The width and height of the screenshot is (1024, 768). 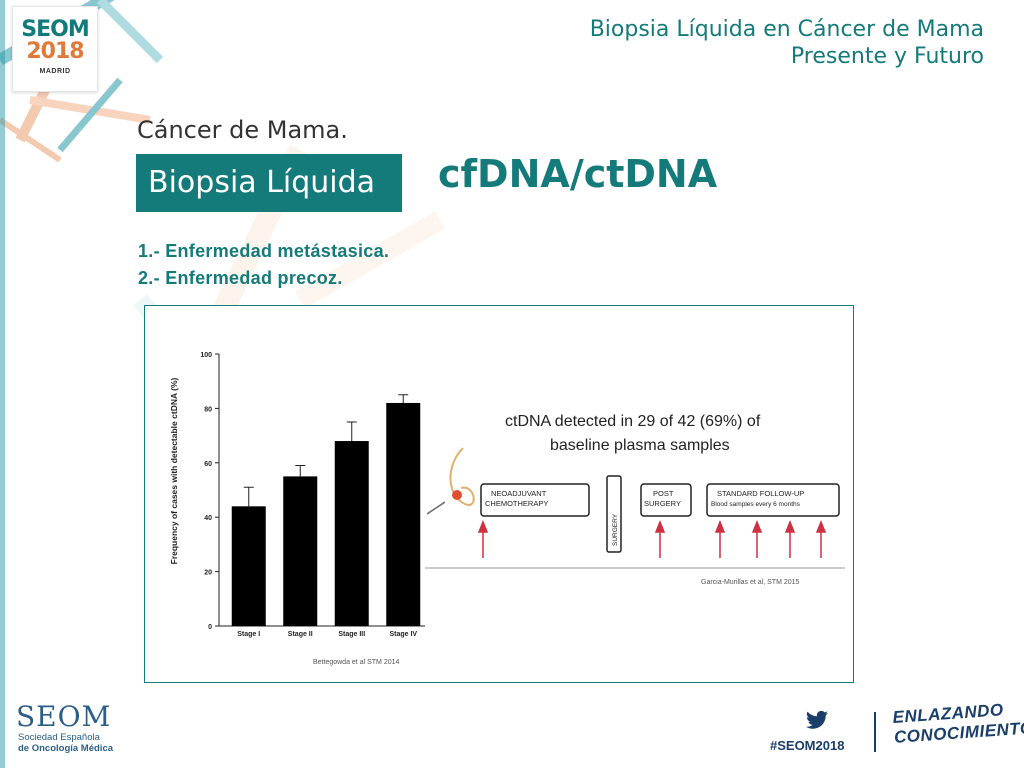 I want to click on followup-label-1: STANDARD FOLLOW-UP, so click(x=760, y=493).